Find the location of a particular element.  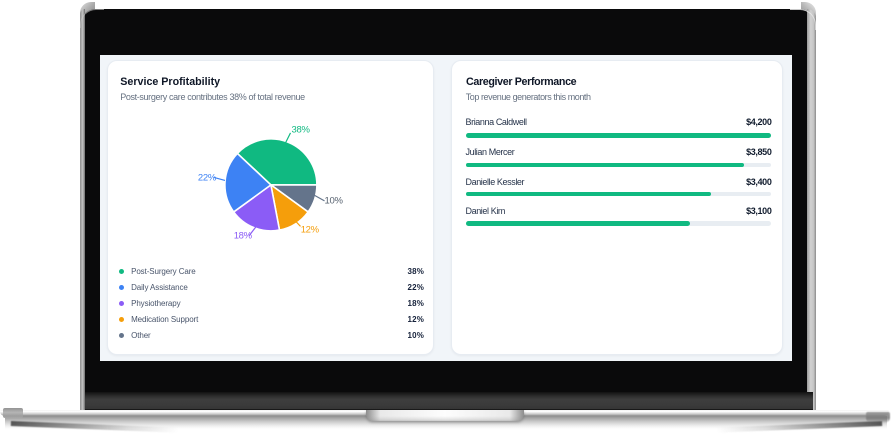

svg-text: 38% is located at coordinates (301, 130).